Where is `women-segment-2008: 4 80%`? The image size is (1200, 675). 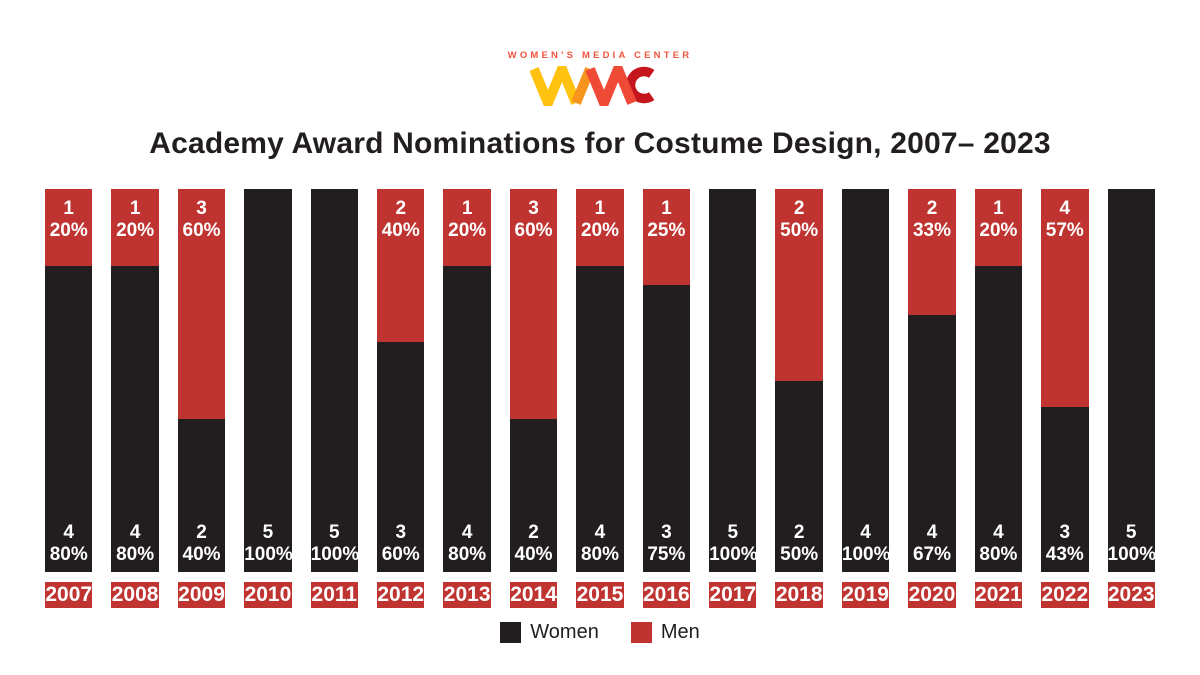 women-segment-2008: 4 80% is located at coordinates (135, 418).